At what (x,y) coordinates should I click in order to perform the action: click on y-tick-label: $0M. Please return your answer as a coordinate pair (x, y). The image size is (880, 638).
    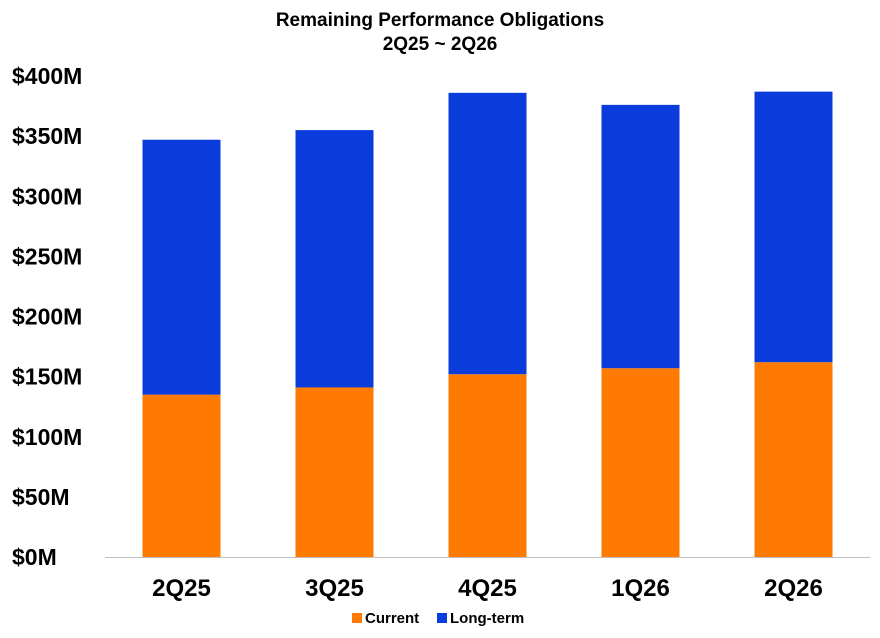
    Looking at the image, I should click on (34, 557).